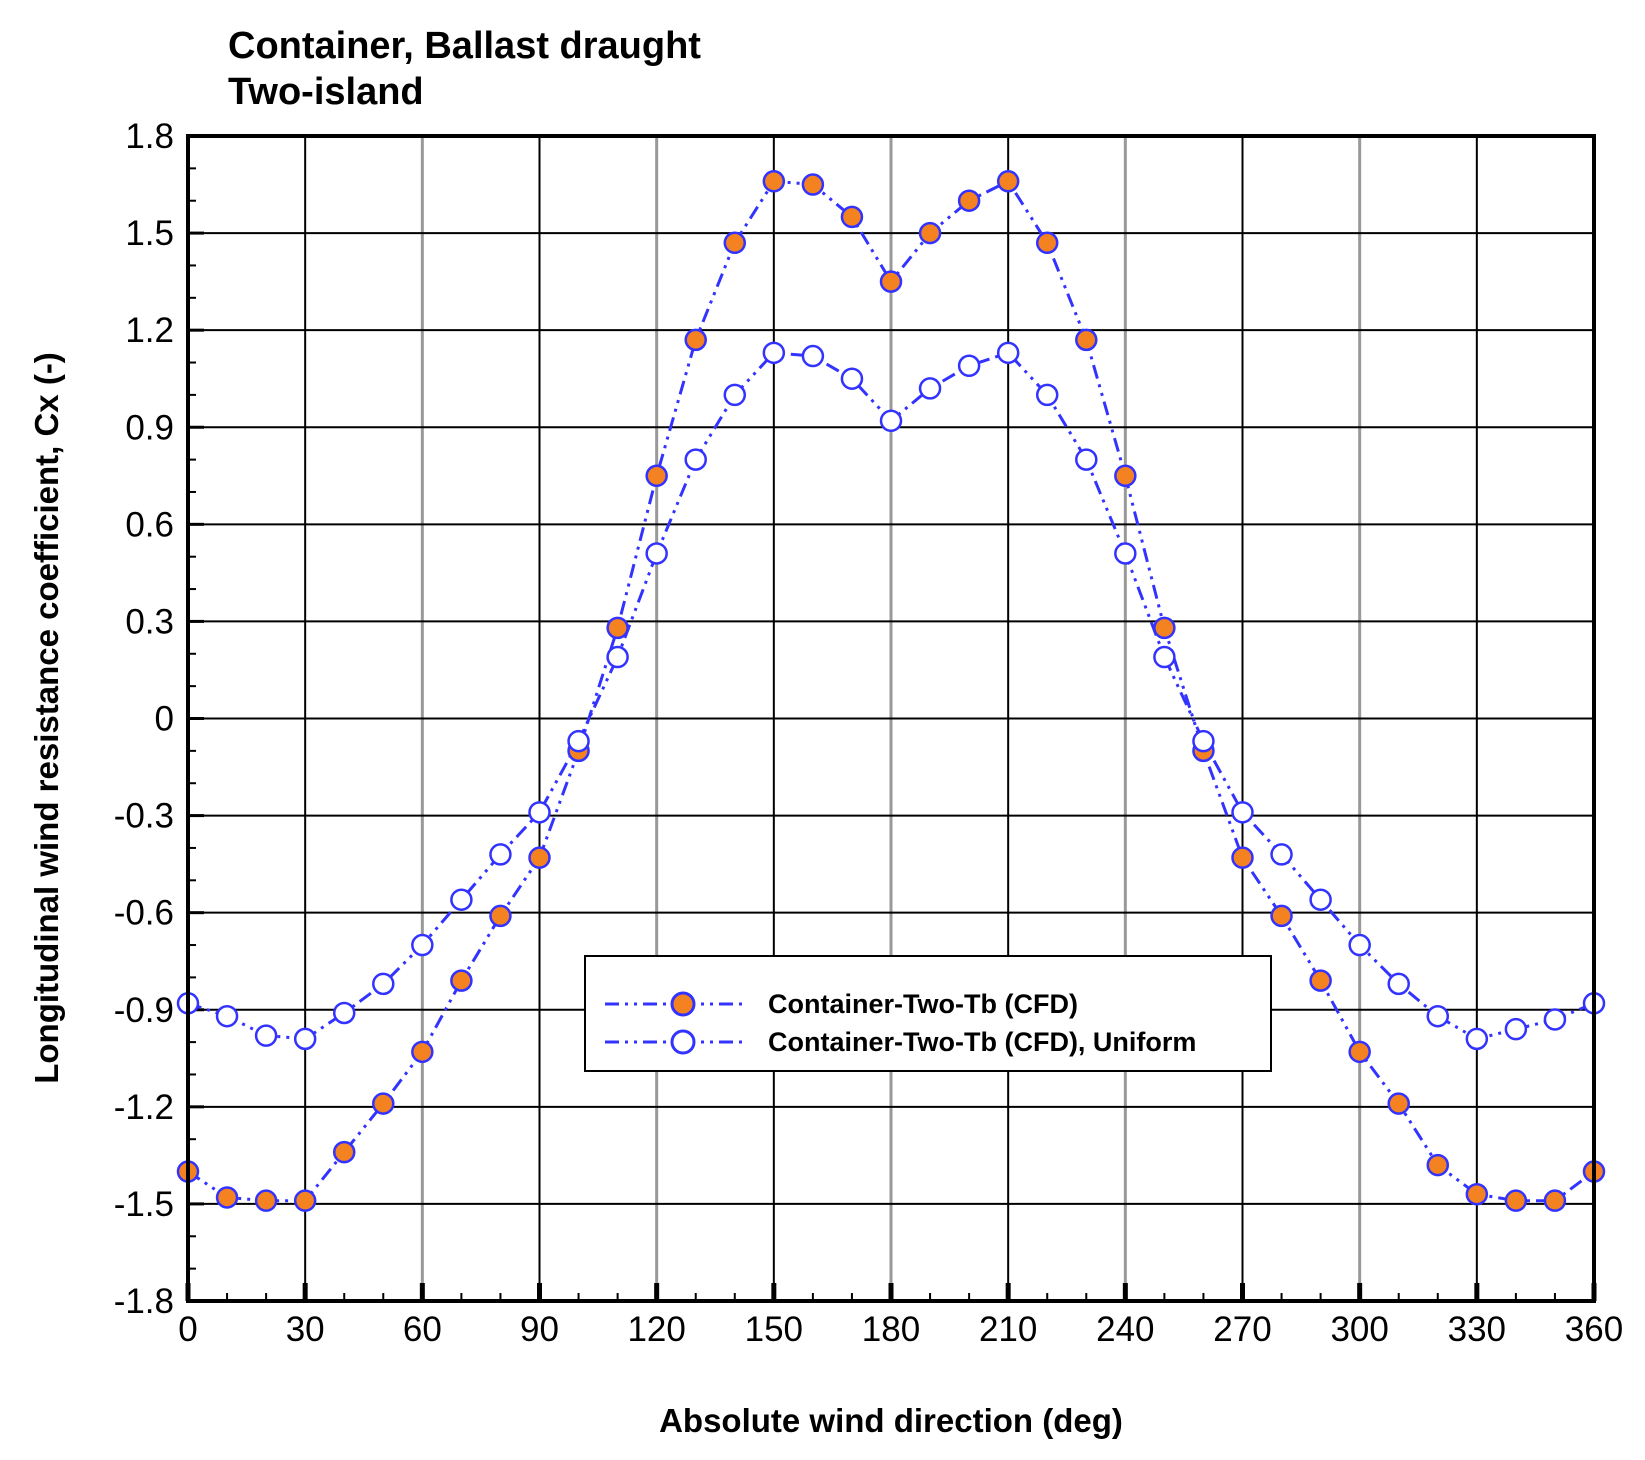 The height and width of the screenshot is (1460, 1645). I want to click on x-axis-label: Absolute wind direction (deg), so click(891, 1420).